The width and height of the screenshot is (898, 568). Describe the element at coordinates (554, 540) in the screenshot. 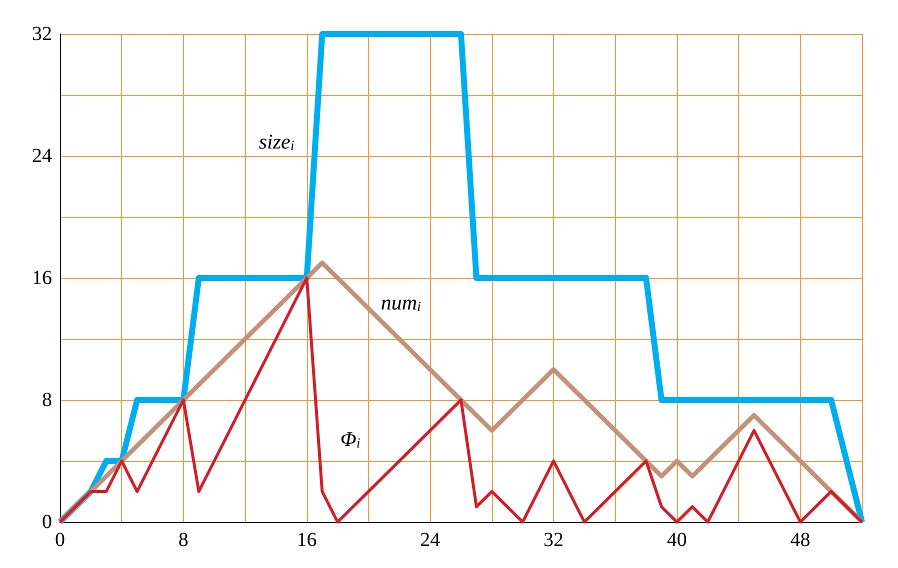

I see `x-tick-label: 32` at that location.